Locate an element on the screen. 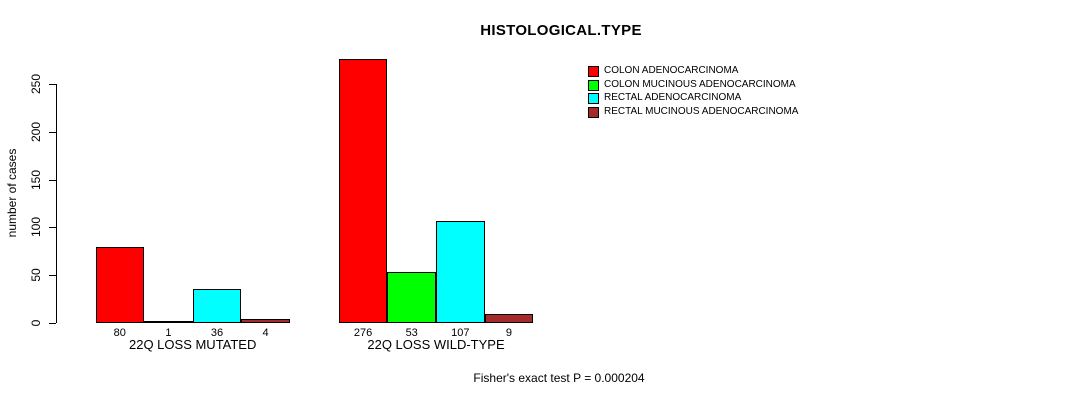  legend-label: COLON ADENOCARCINOMA is located at coordinates (671, 70).